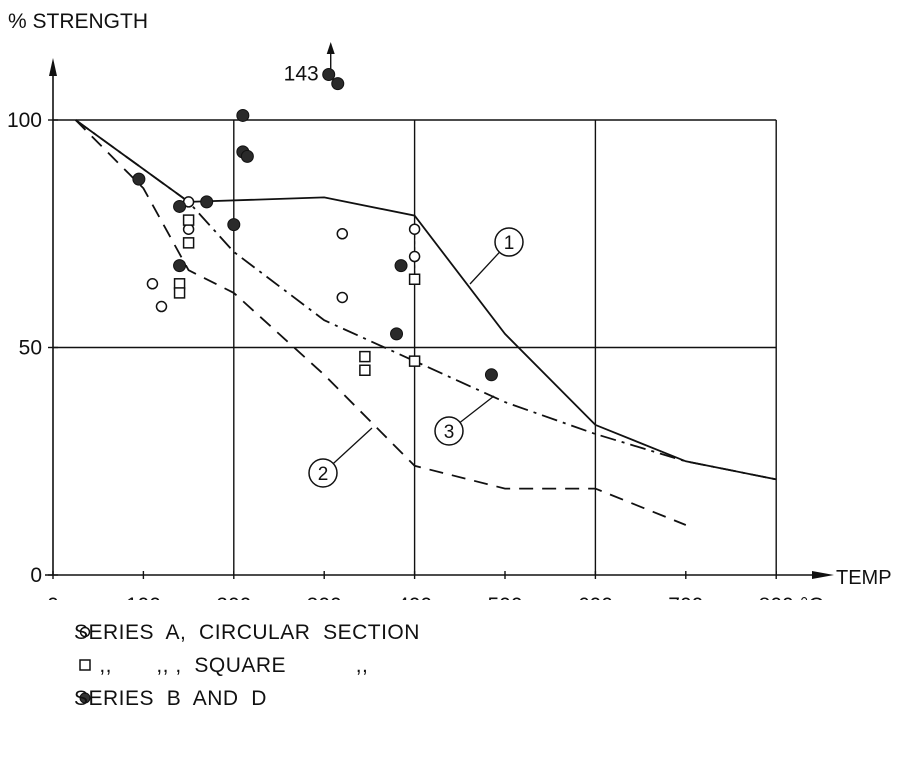  Describe the element at coordinates (324, 597) in the screenshot. I see `x-tick-label: 300` at that location.